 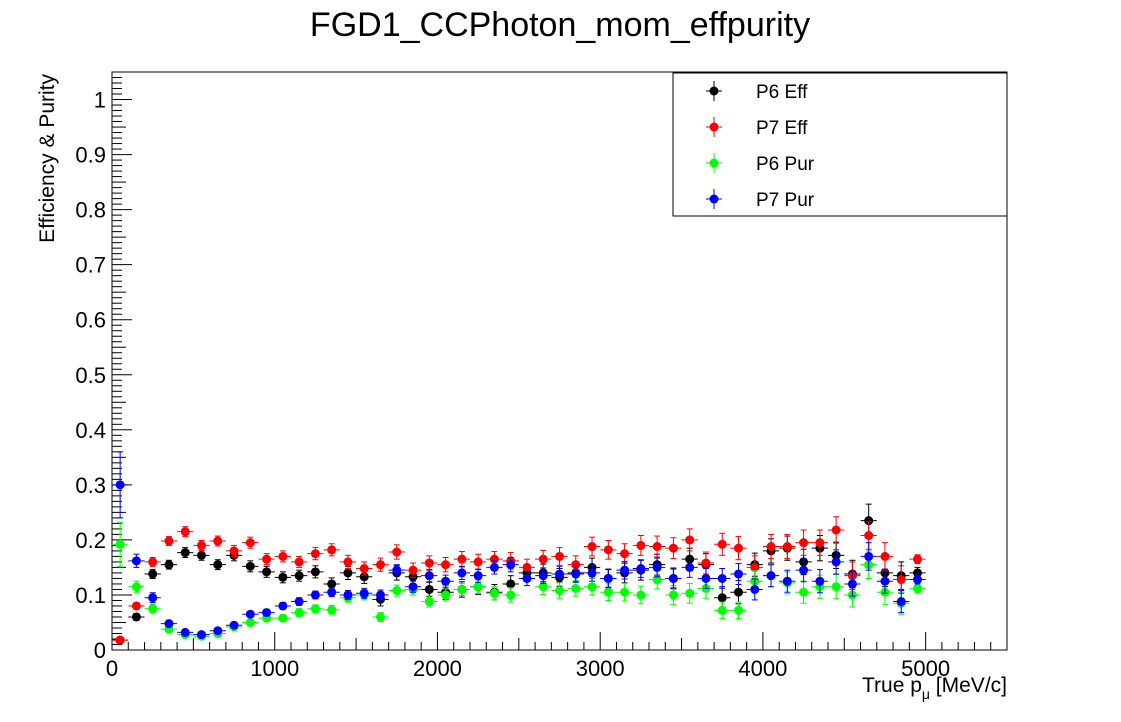 What do you see at coordinates (762, 668) in the screenshot?
I see `x-tick-label: 4000` at bounding box center [762, 668].